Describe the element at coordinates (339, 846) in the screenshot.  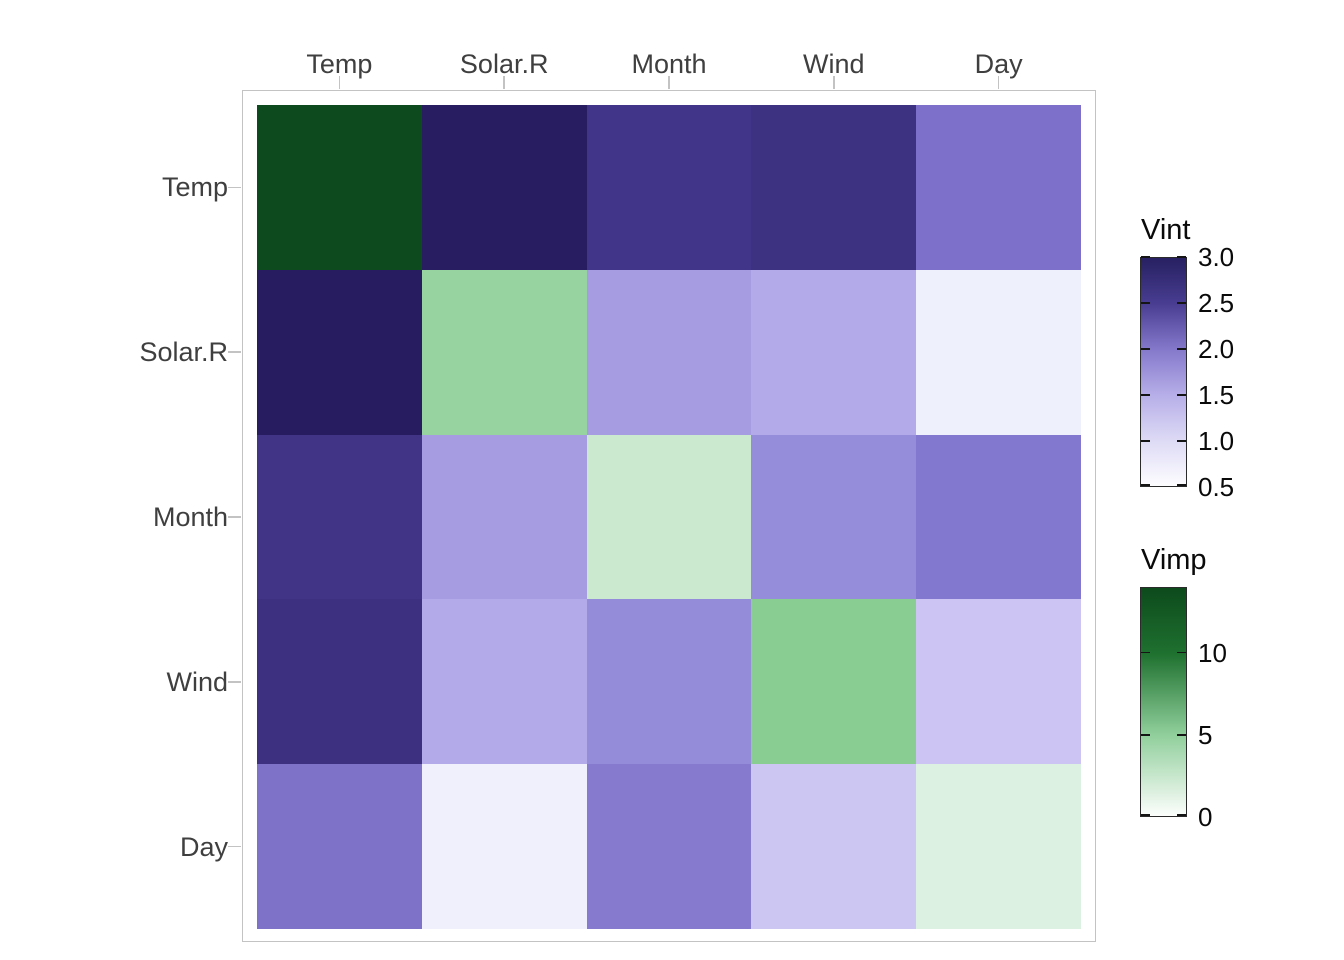
I see `cell-Day-Temp` at that location.